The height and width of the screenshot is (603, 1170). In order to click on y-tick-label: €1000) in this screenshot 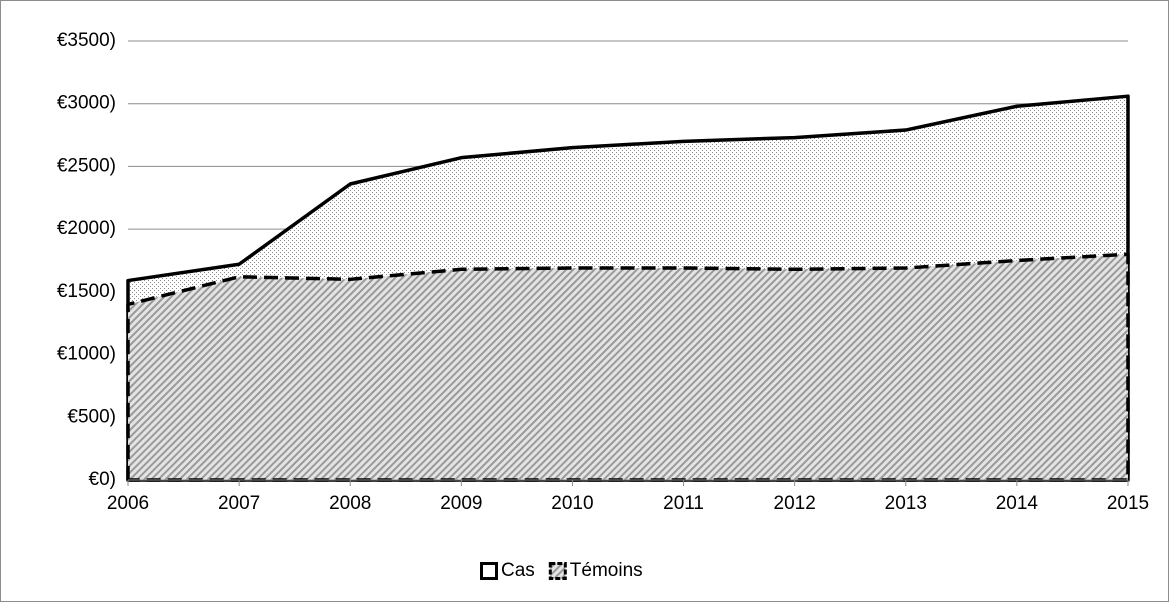, I will do `click(86, 354)`.